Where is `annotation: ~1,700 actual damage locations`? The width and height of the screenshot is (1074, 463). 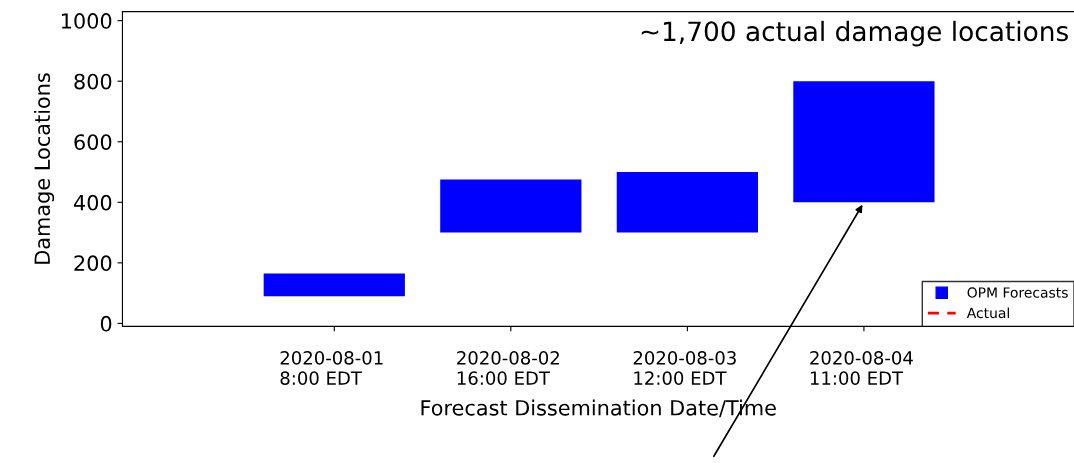 annotation: ~1,700 actual damage locations is located at coordinates (854, 33).